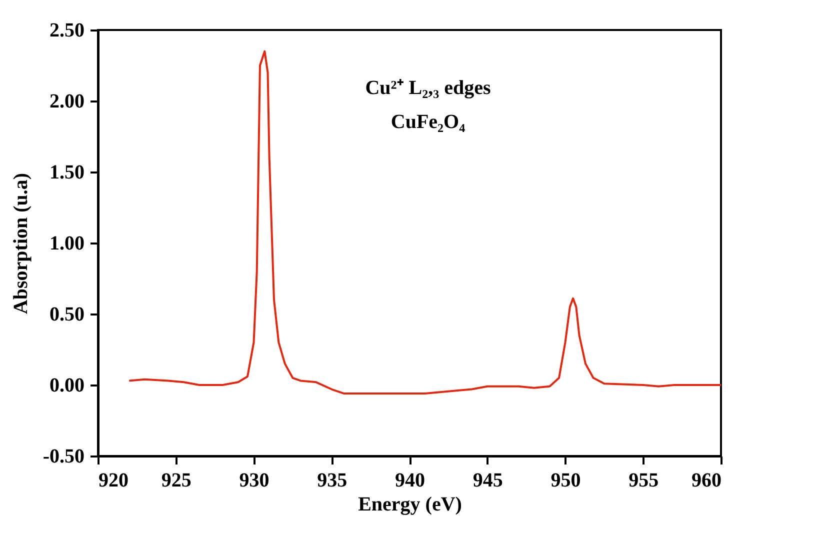 The width and height of the screenshot is (824, 533). I want to click on x-tick-label: 960, so click(707, 481).